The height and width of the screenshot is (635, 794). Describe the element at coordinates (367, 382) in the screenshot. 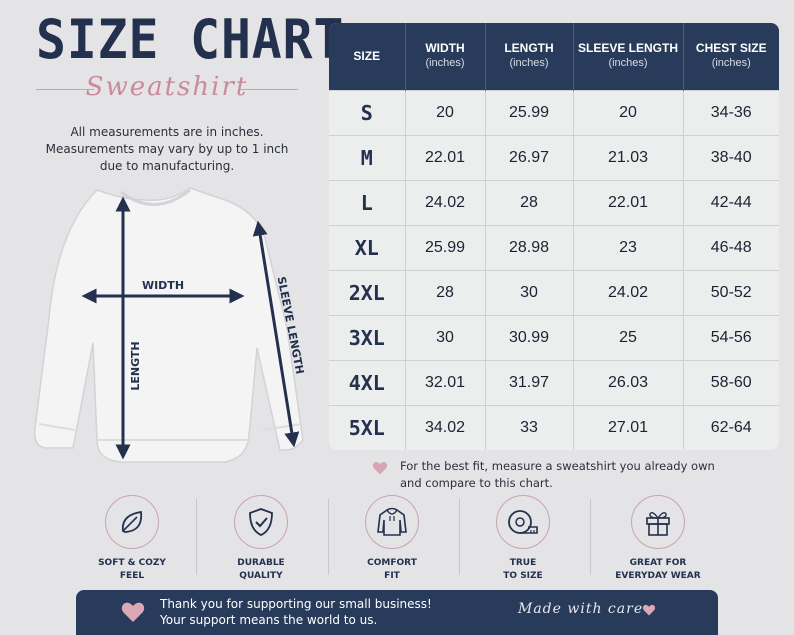

I see `size-cell: 4XL` at that location.